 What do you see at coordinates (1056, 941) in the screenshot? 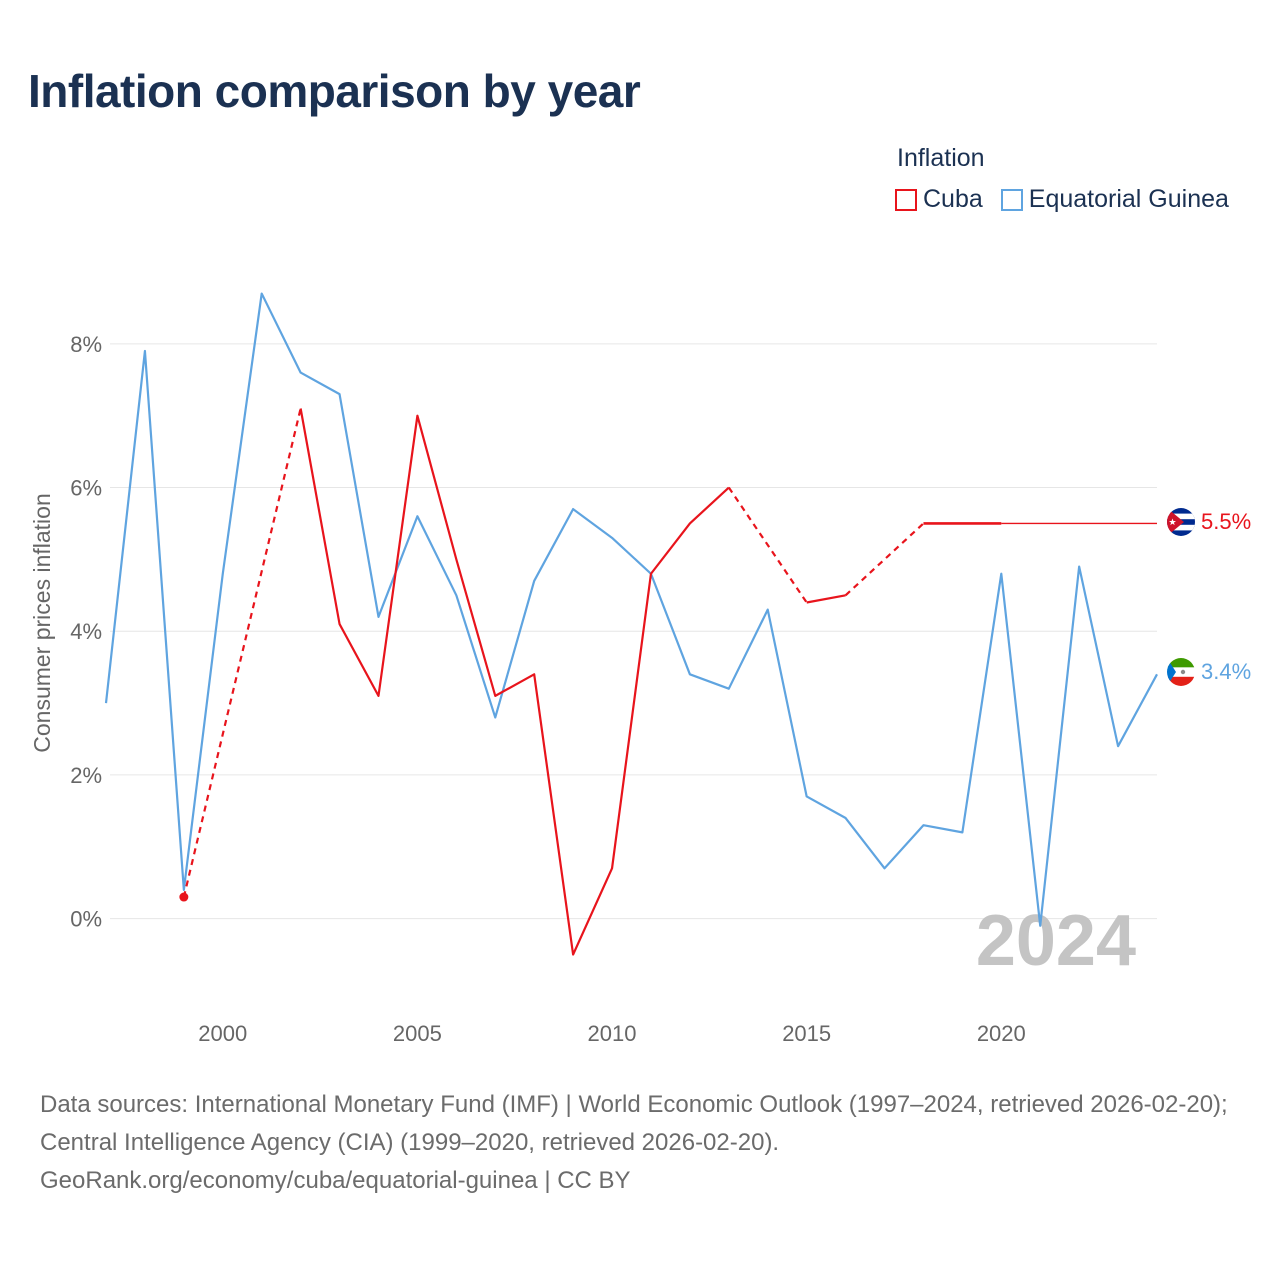
I see `year-watermark: 2024` at bounding box center [1056, 941].